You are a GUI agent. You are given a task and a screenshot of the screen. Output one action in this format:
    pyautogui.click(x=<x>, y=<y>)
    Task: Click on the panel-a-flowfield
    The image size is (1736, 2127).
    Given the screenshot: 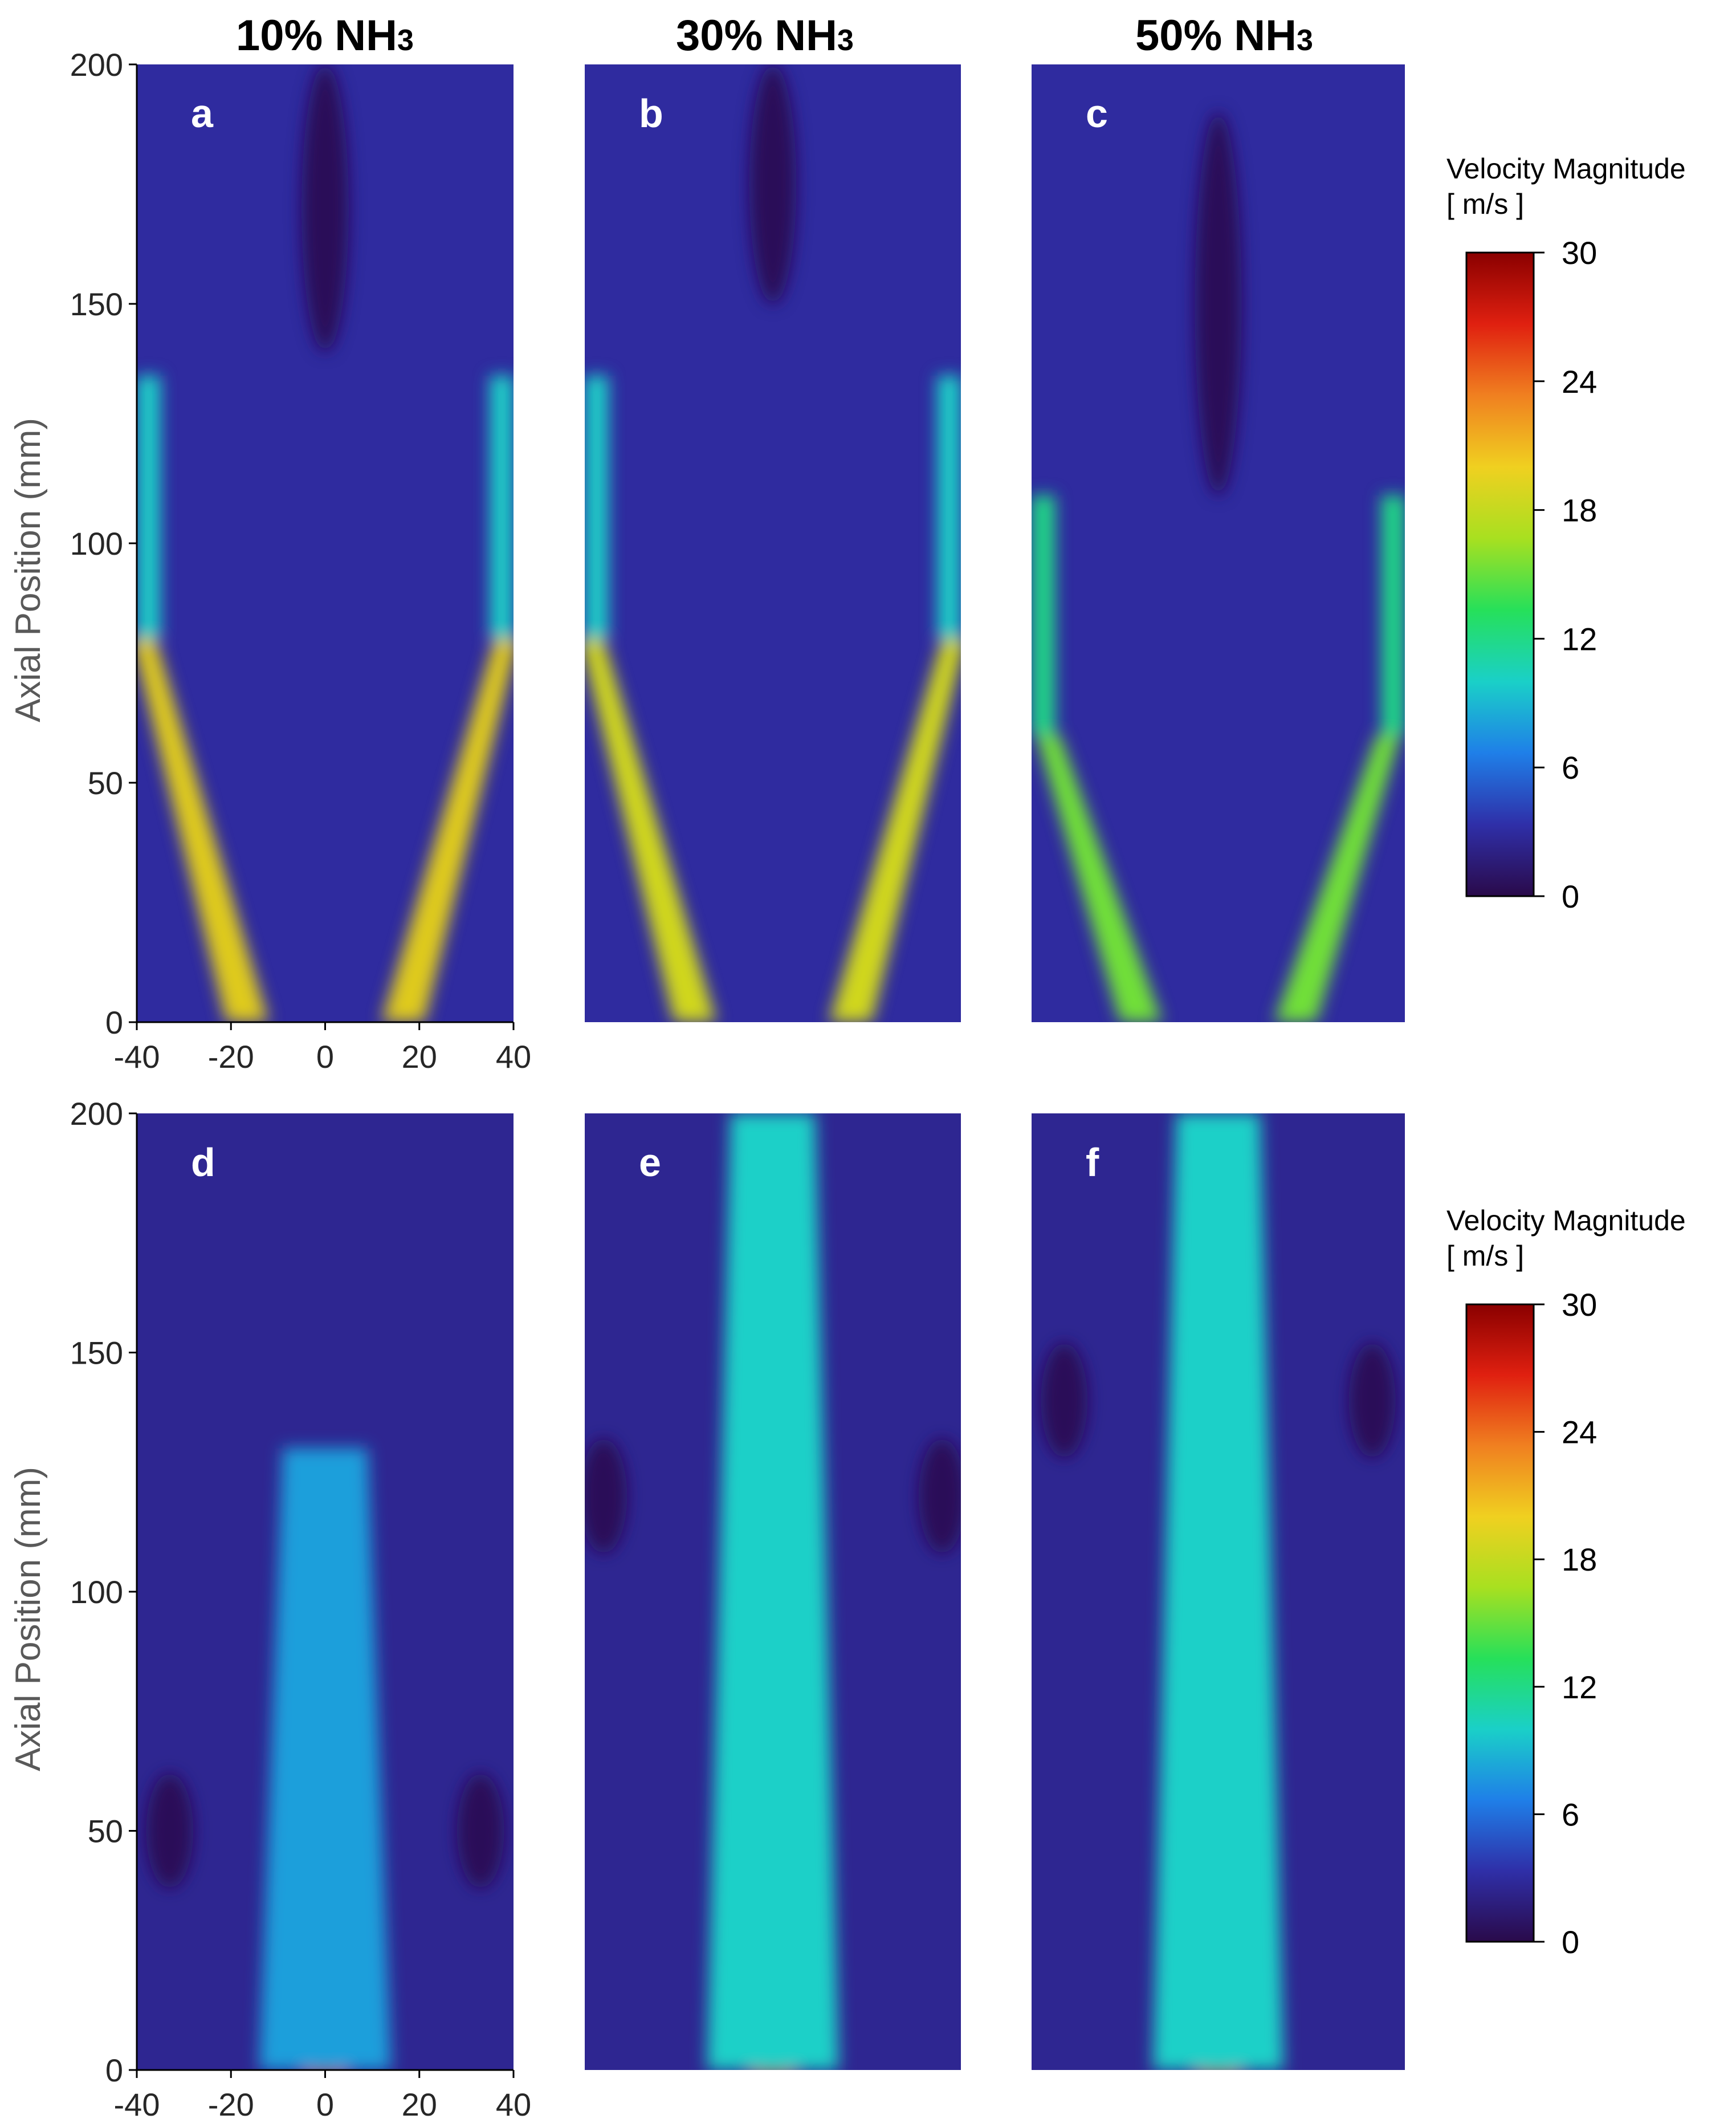 What is the action you would take?
    pyautogui.click(x=325, y=543)
    